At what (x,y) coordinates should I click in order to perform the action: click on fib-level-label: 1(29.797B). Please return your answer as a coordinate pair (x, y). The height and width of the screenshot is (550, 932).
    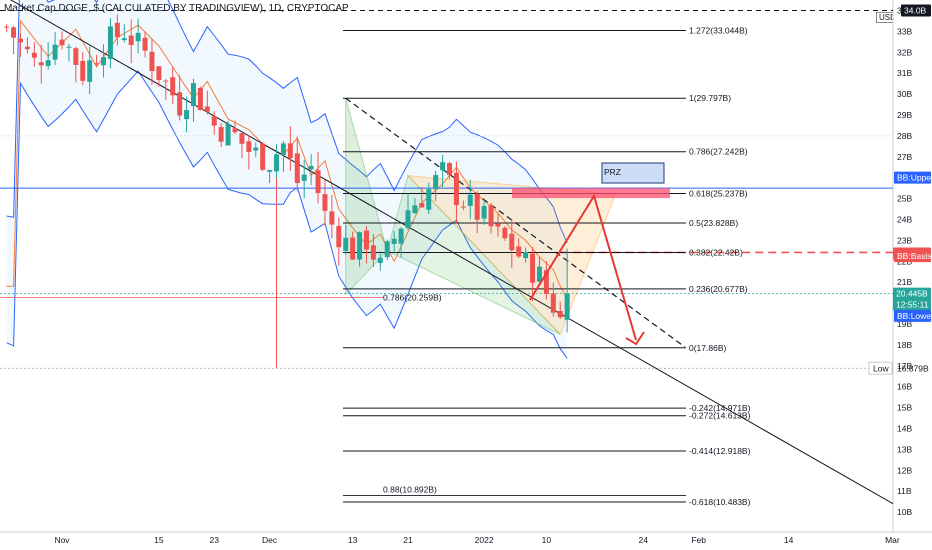
    Looking at the image, I should click on (710, 98).